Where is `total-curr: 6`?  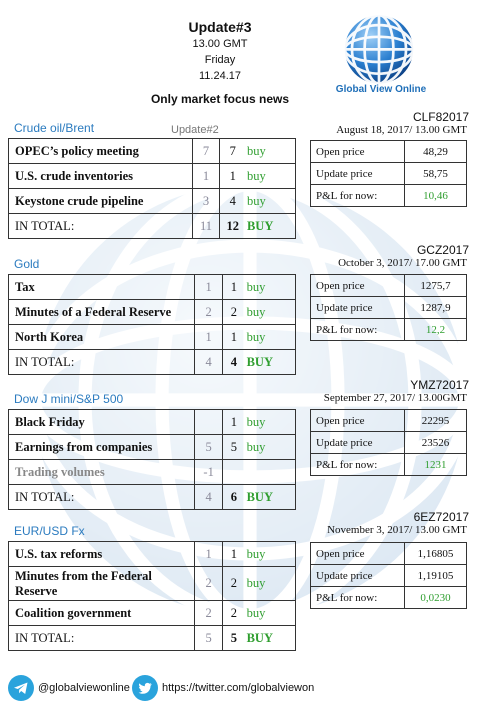
total-curr: 6 is located at coordinates (233, 497).